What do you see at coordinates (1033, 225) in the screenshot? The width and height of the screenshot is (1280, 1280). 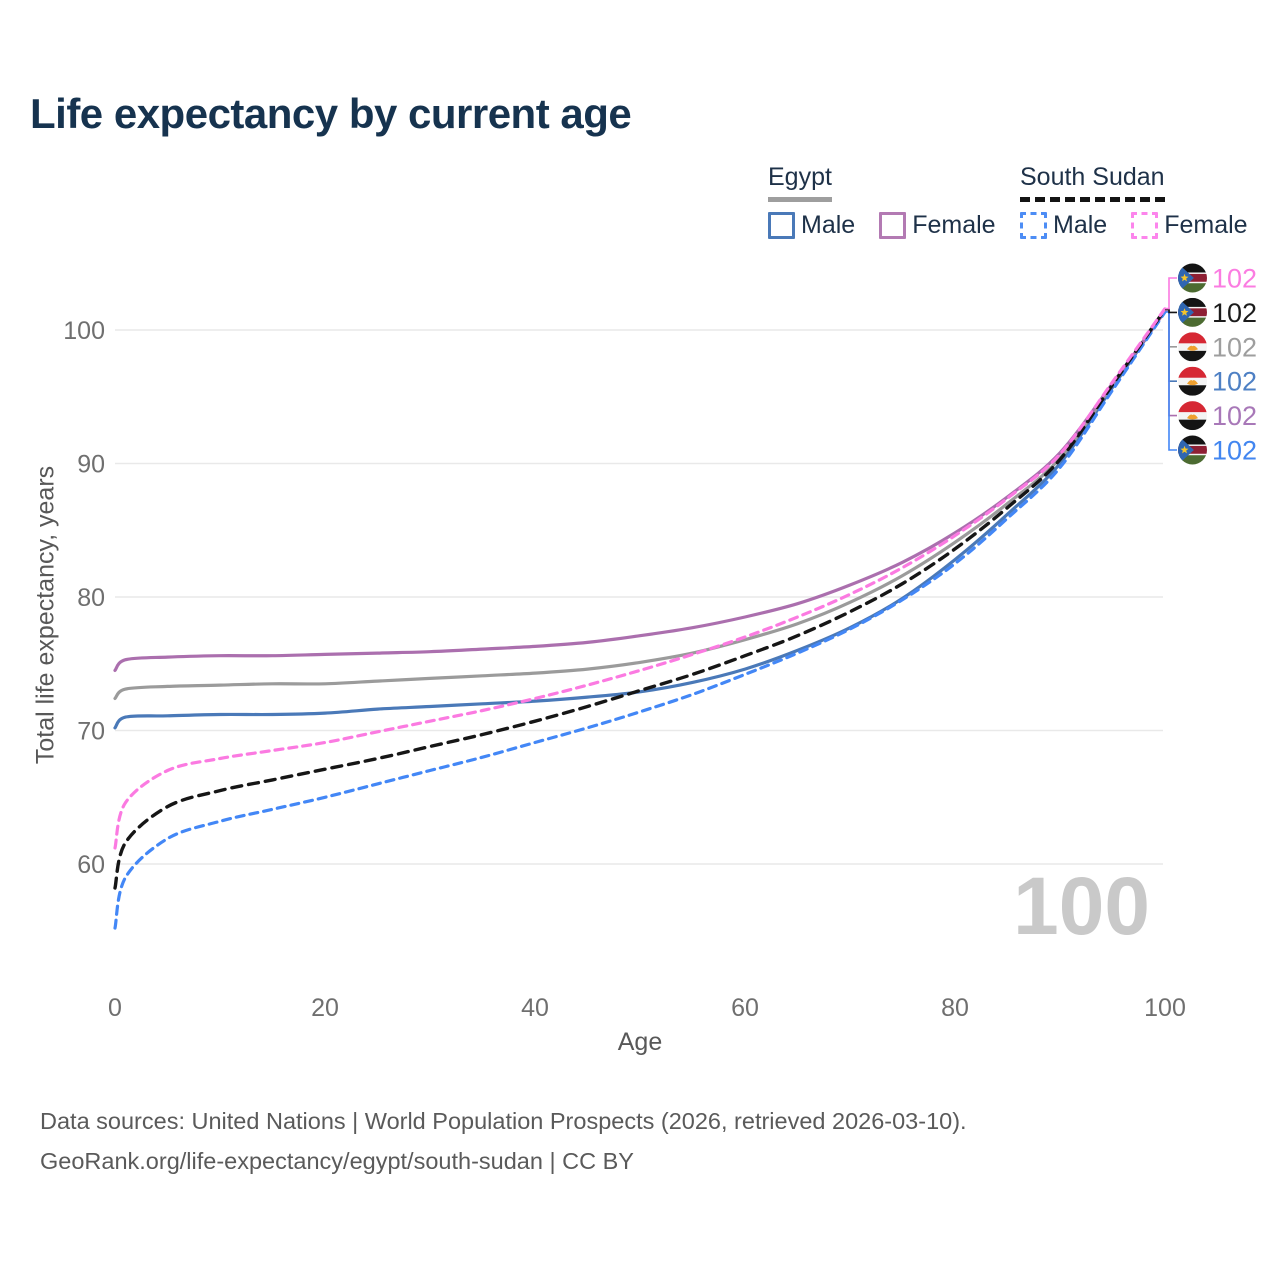 I see `south-sudan-male-swatch-icon` at bounding box center [1033, 225].